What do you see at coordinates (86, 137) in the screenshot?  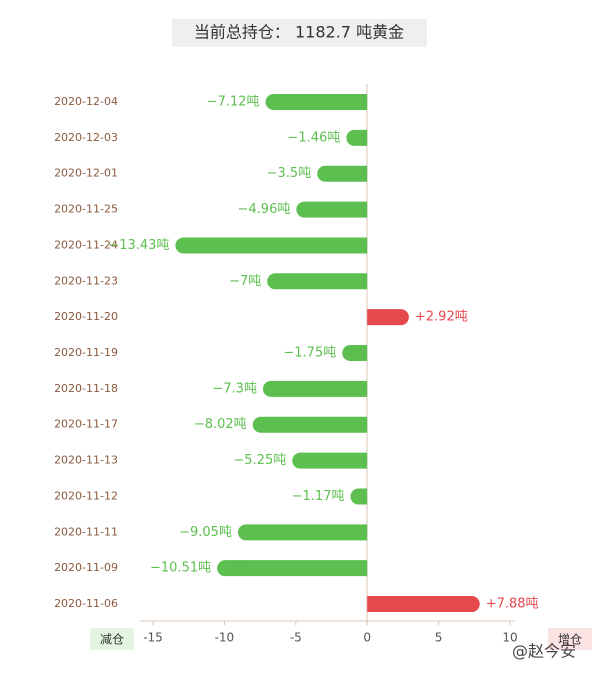 I see `y-tick-label: 2020-12-03` at bounding box center [86, 137].